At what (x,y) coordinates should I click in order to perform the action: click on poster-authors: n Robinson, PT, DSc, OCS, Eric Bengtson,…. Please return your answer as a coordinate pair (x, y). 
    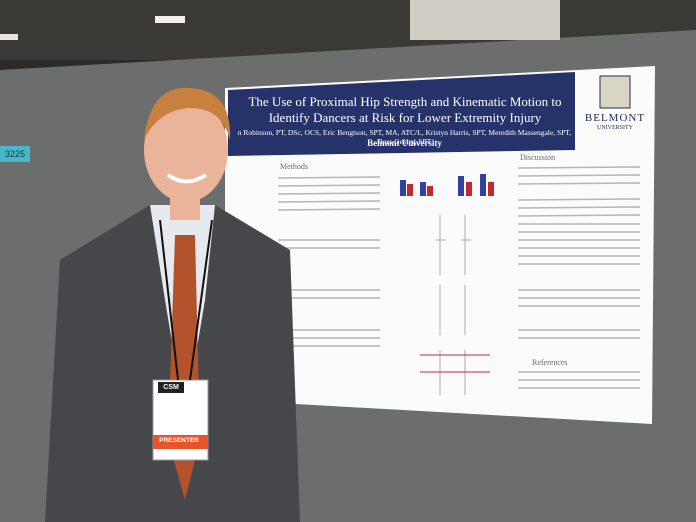
    Looking at the image, I should click on (404, 137).